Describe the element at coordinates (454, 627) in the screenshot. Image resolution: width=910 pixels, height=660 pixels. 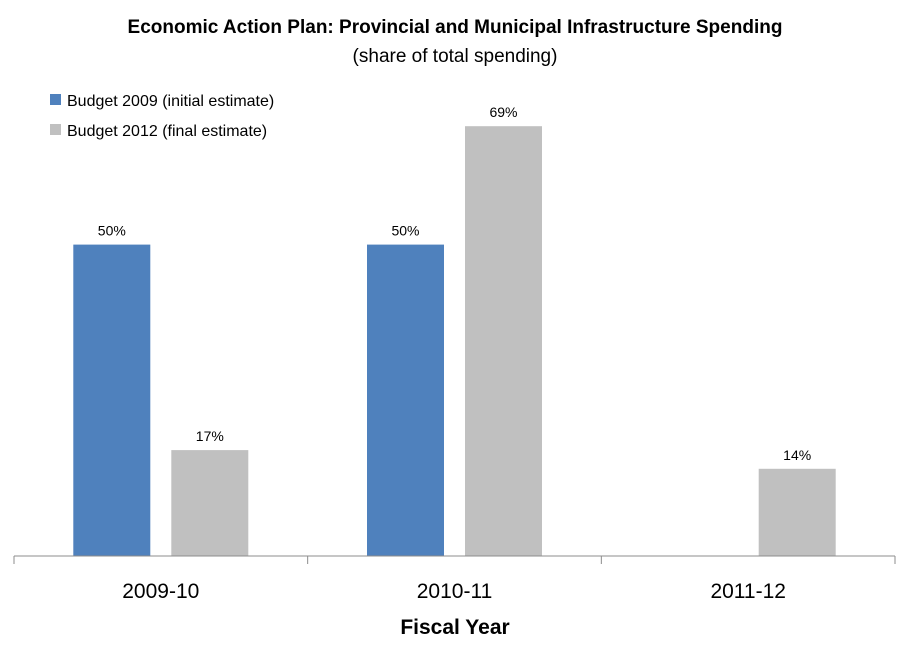
I see `x-axis-title: Fiscal Year` at that location.